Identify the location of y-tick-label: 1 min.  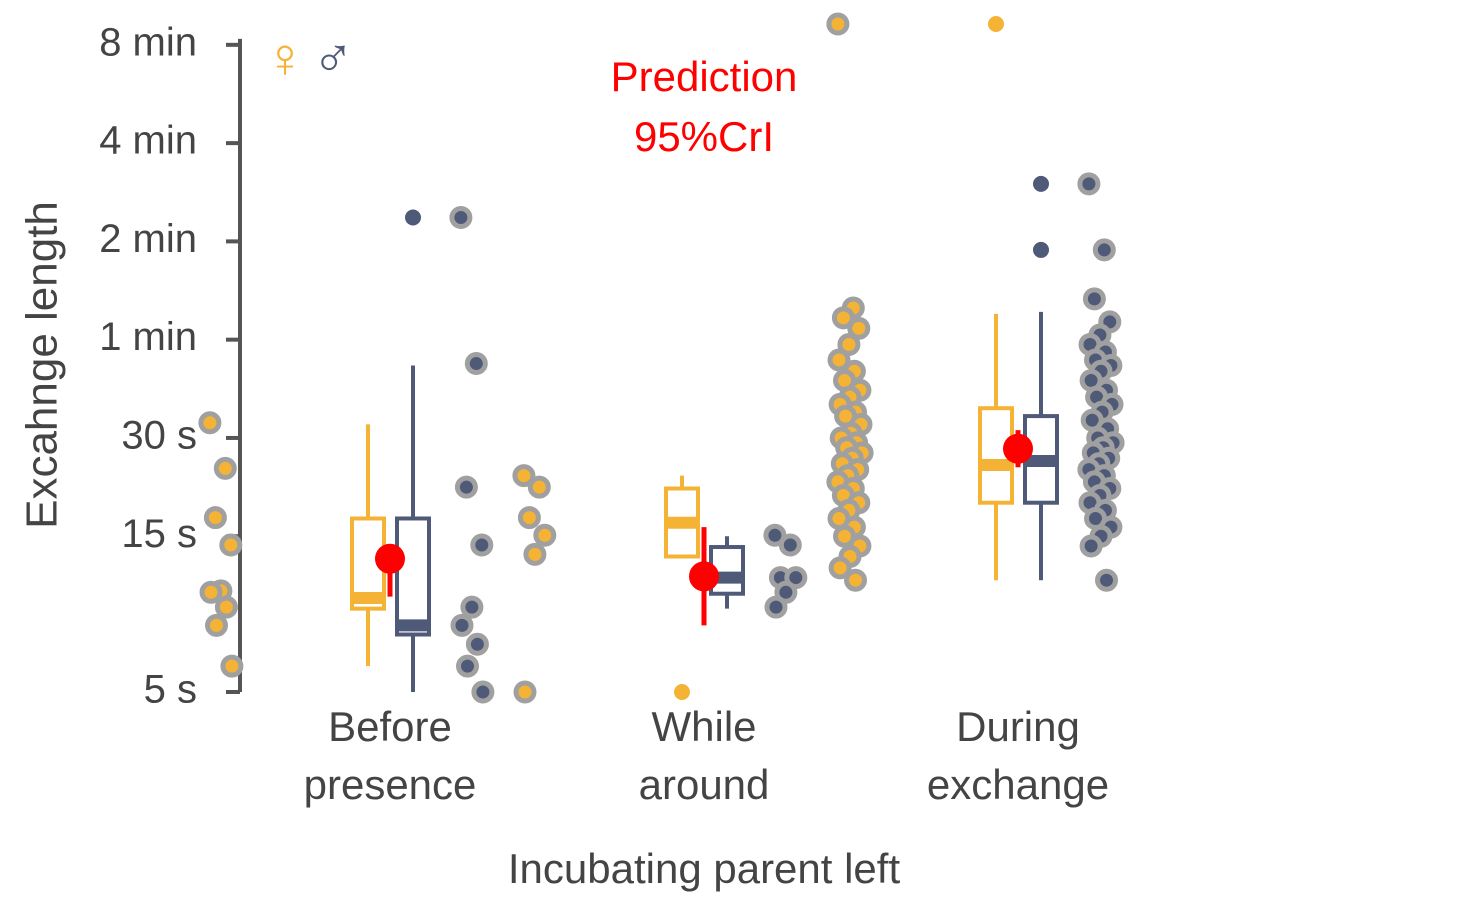
(148, 337).